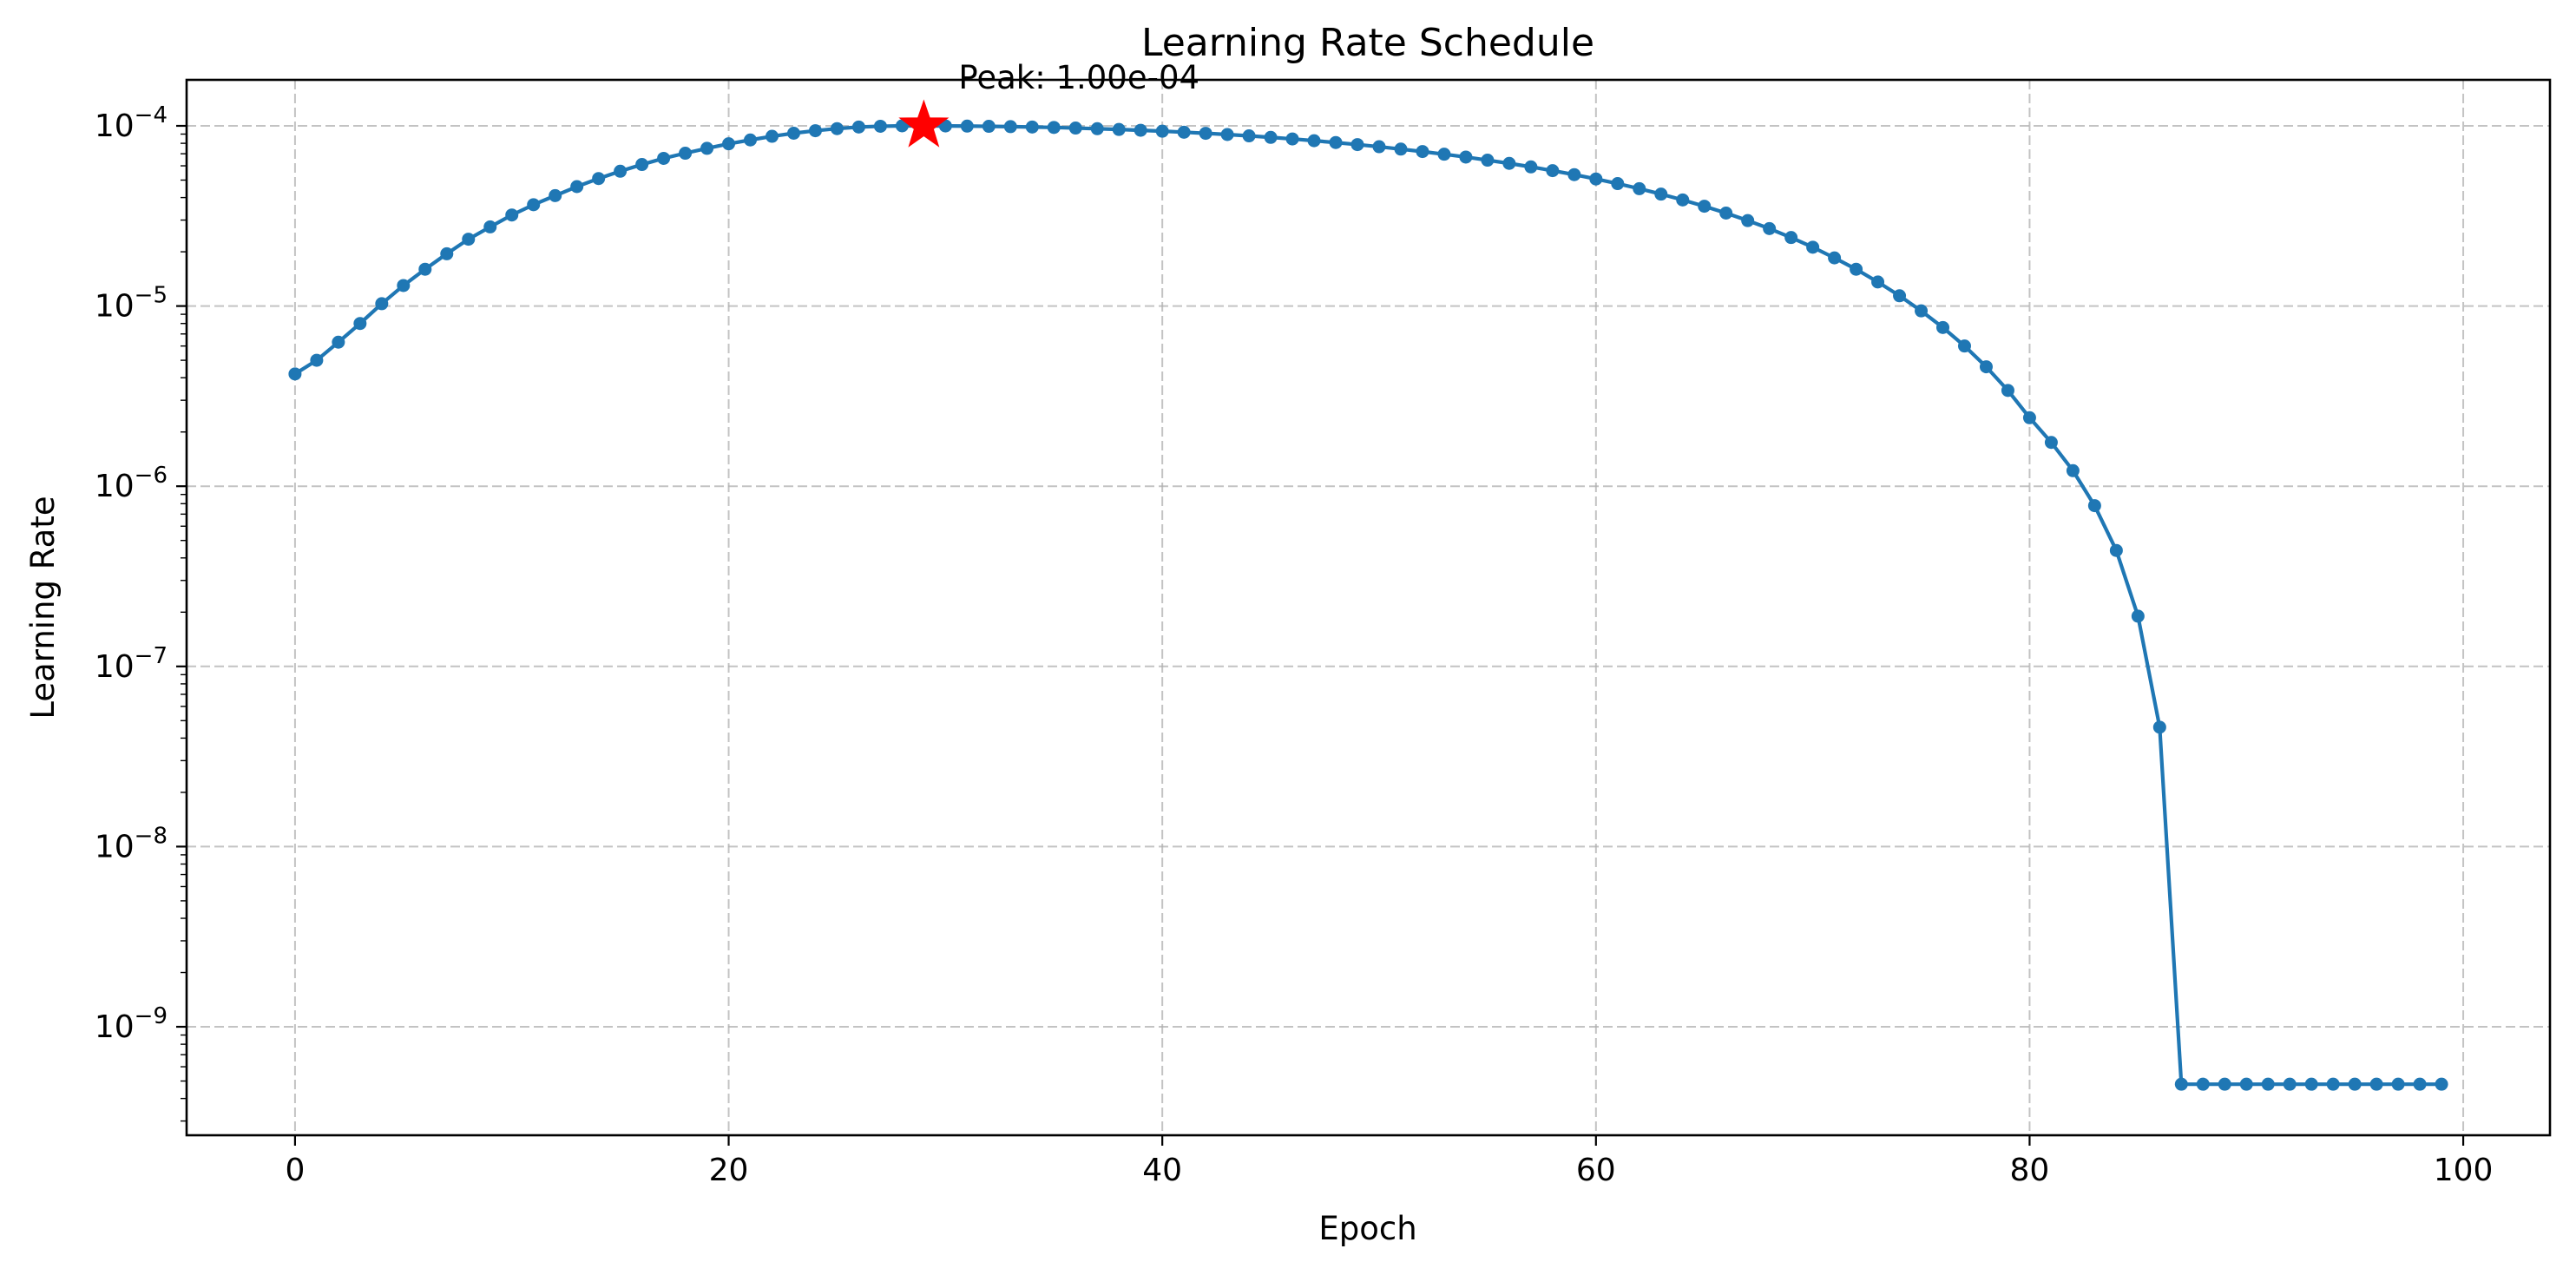  Describe the element at coordinates (1162, 1170) in the screenshot. I see `x-tick-label-2: 40` at that location.